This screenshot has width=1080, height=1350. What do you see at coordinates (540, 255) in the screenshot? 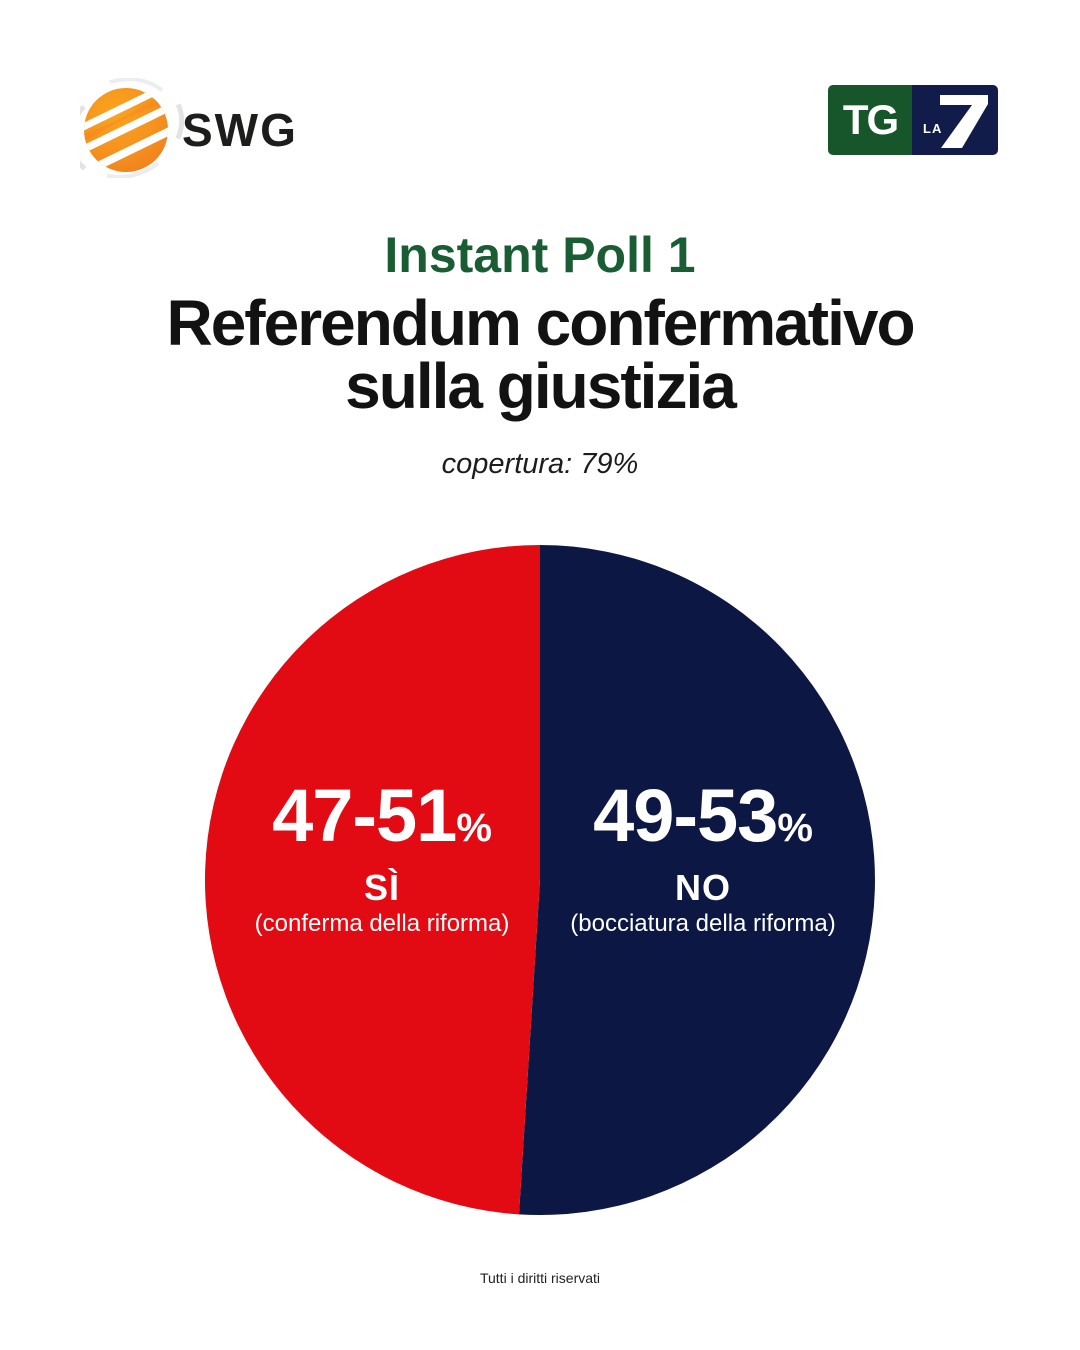
I see `poll-kicker: Instant Poll 1` at bounding box center [540, 255].